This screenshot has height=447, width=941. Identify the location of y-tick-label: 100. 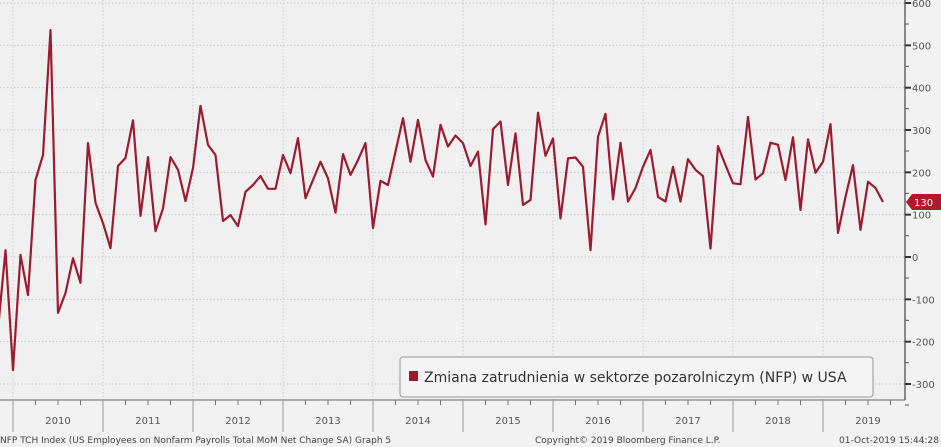
(921, 216).